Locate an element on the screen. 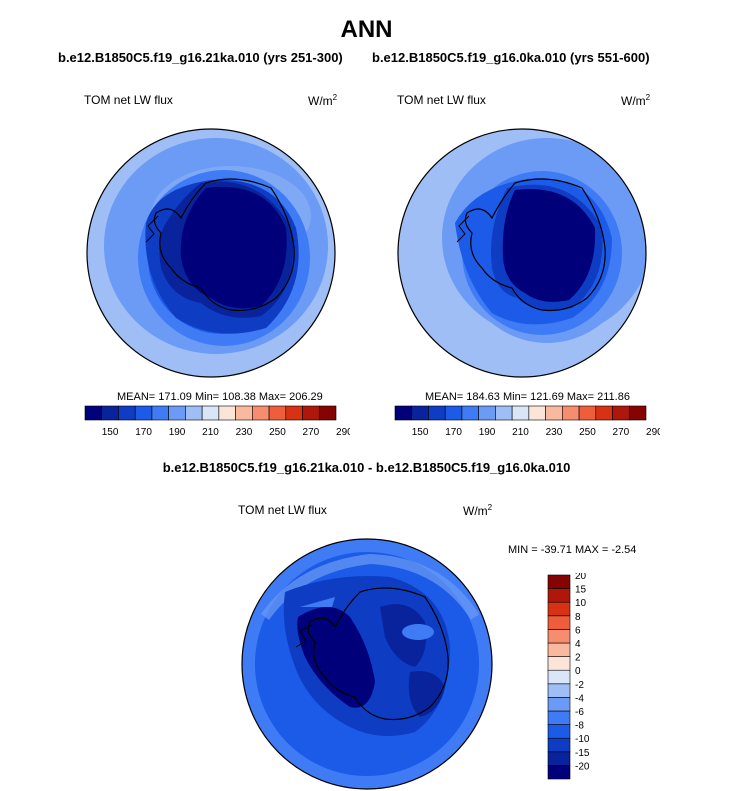  left-stats: MEAN= 171.09 Min= 108.38 Max= 206.29 is located at coordinates (220, 397).